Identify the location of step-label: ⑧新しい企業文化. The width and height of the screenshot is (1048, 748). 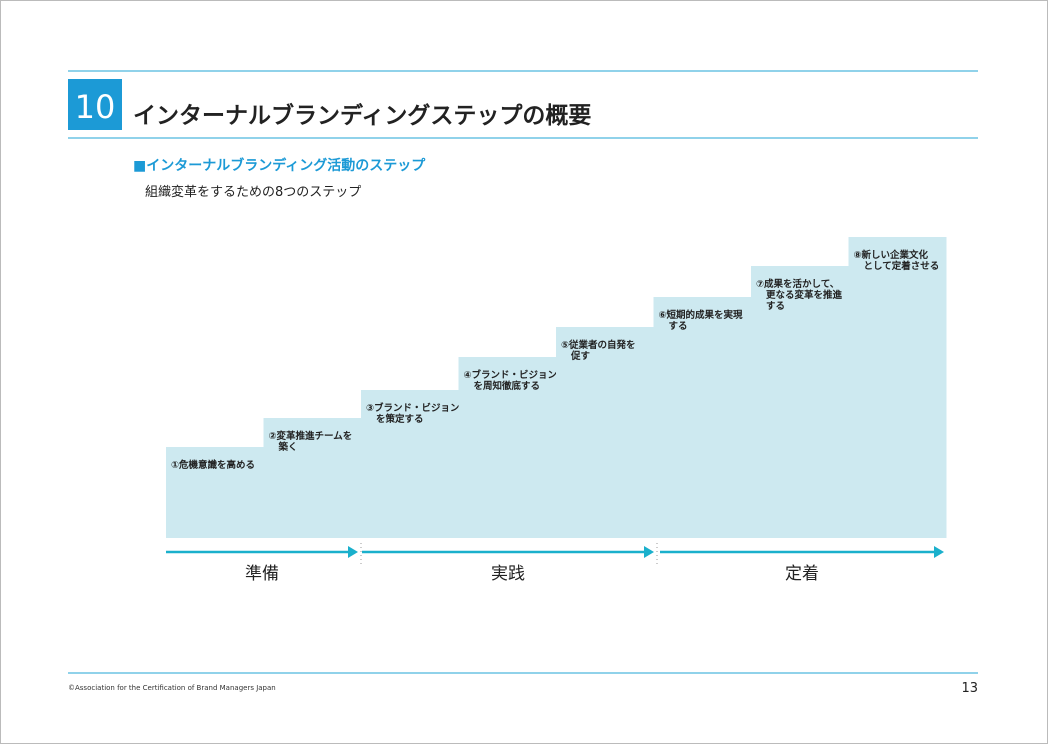
(891, 255).